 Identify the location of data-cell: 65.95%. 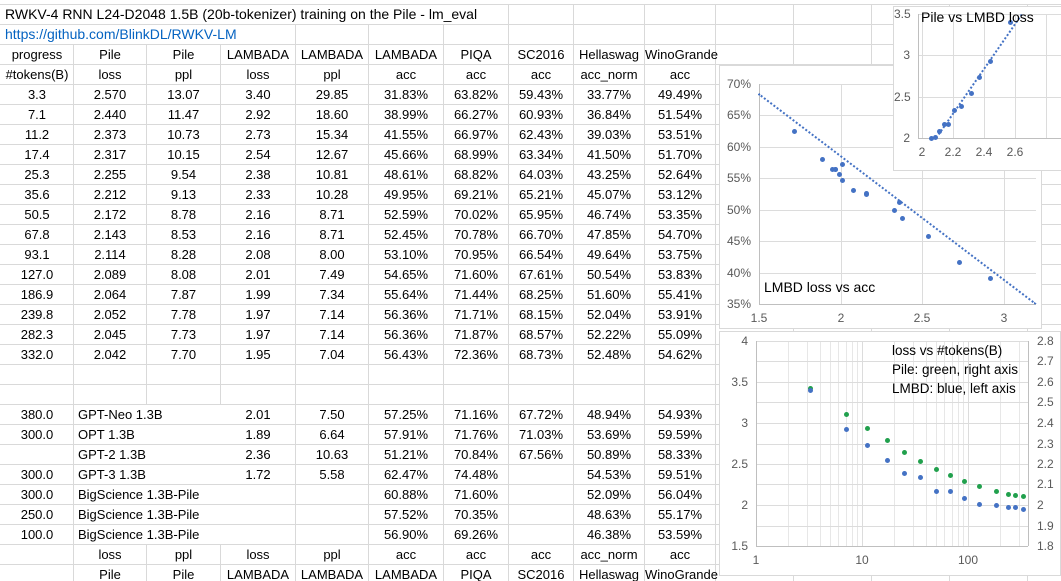
(541, 214).